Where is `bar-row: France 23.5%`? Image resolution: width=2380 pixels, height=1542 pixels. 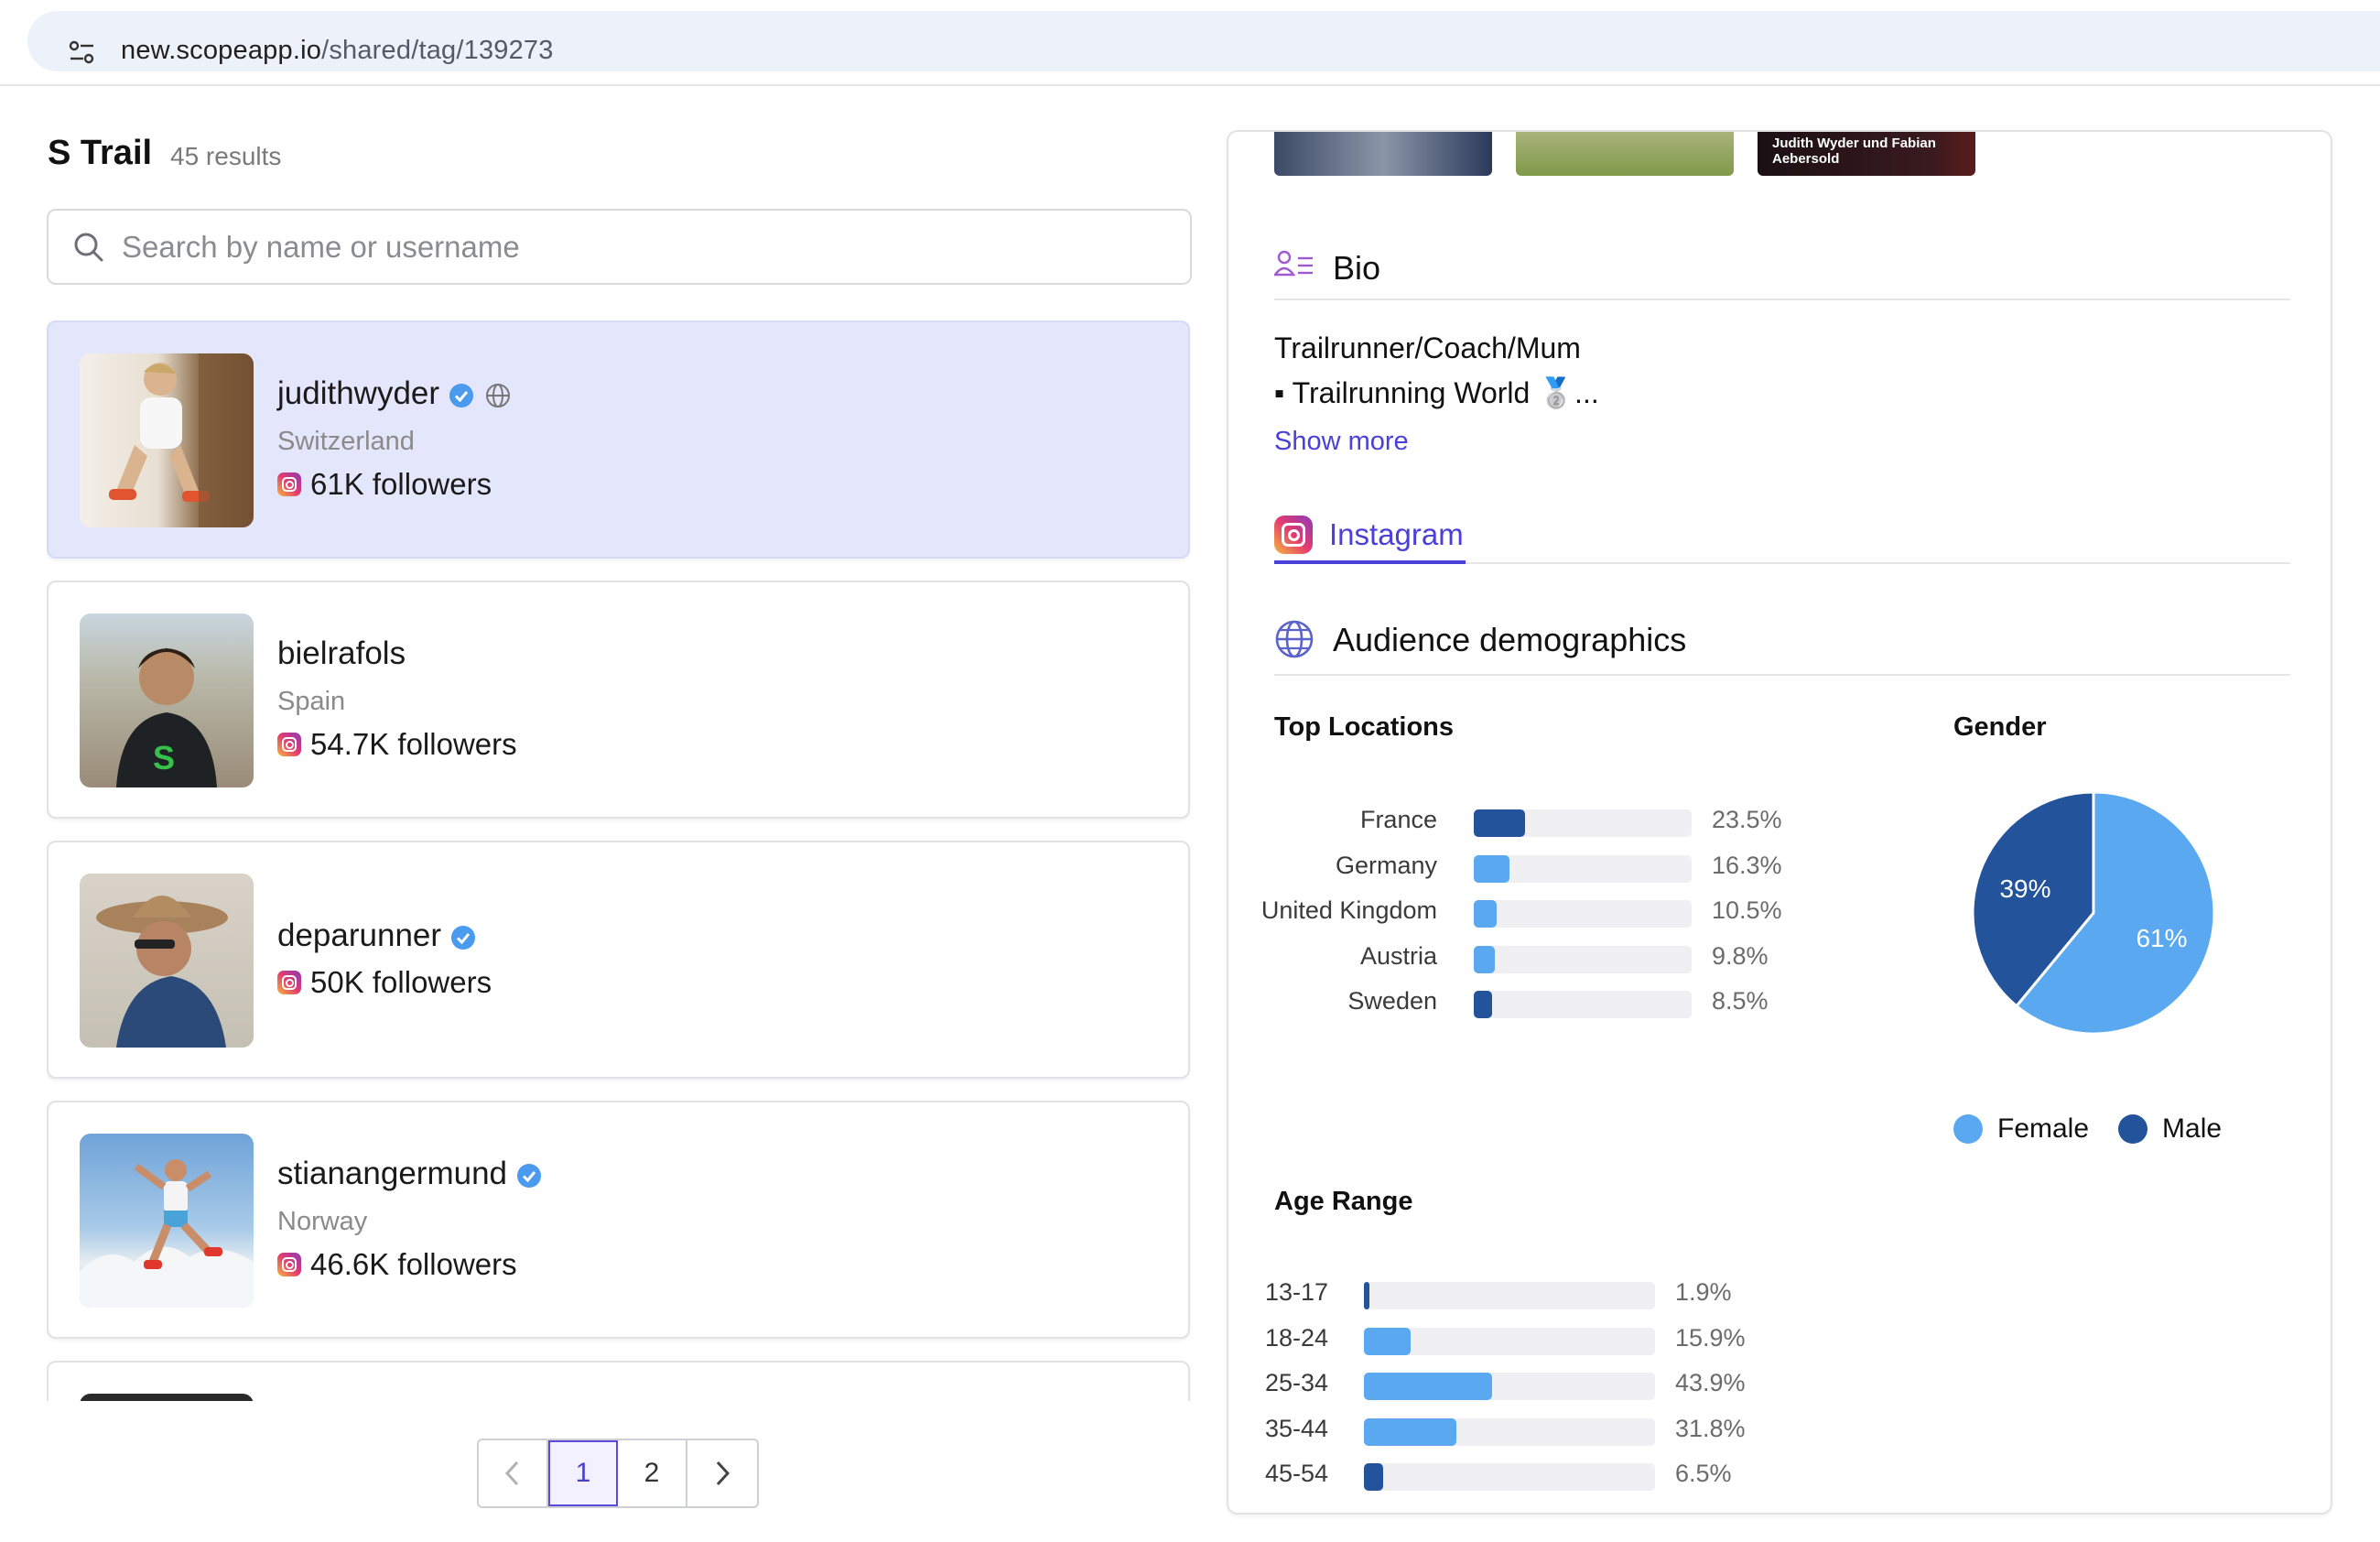
bar-row: France 23.5% is located at coordinates (1731, 821).